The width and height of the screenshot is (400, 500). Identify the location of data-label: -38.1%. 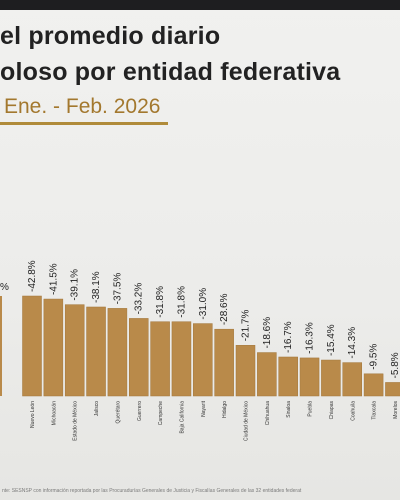
(96, 287).